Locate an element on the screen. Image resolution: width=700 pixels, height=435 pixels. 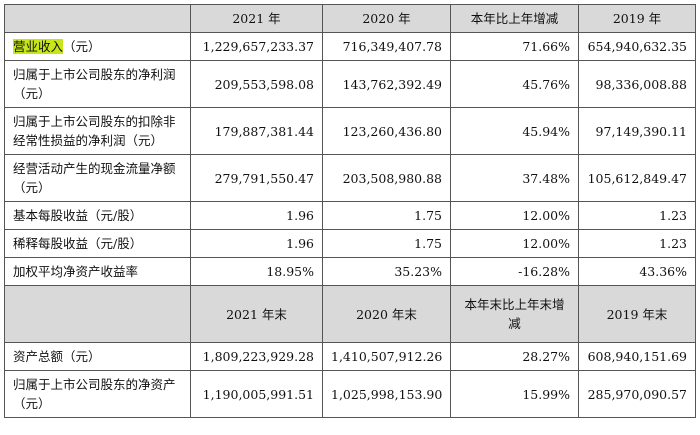
value-cell: 285,970,090.57 is located at coordinates (637, 394).